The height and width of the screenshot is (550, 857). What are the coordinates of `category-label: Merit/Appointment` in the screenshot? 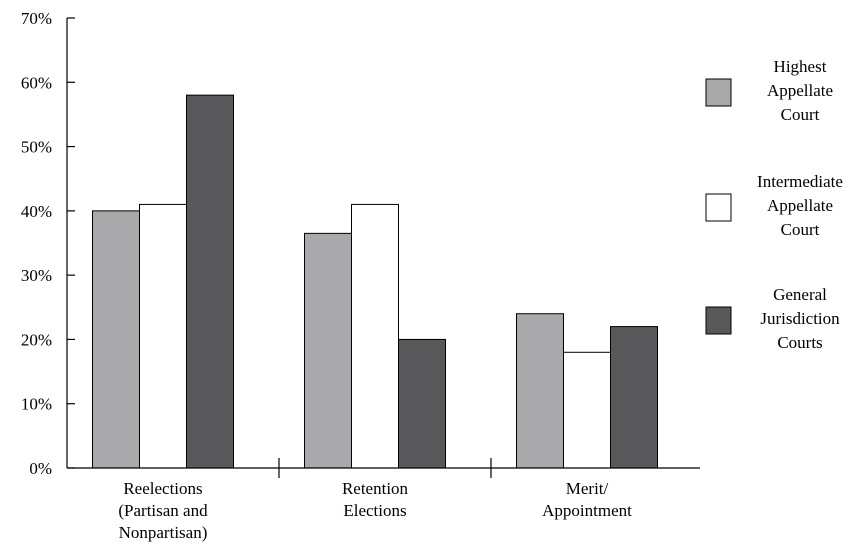 It's located at (587, 499).